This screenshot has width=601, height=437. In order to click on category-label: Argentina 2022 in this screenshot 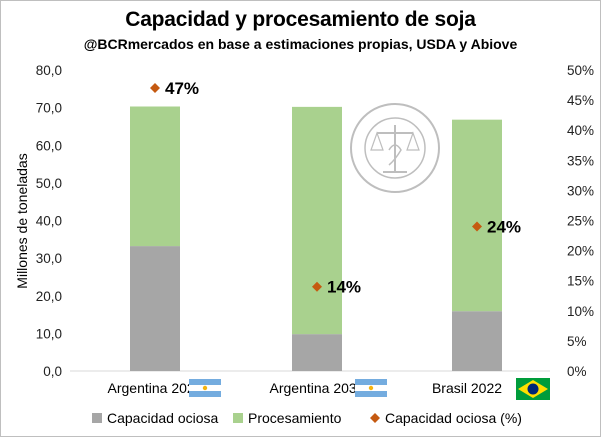, I will do `click(155, 388)`.